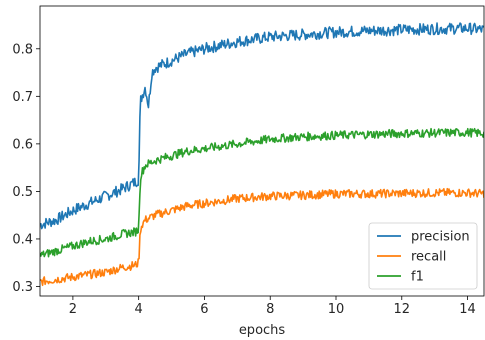  I want to click on y-tick-label: 0.4, so click(22, 239).